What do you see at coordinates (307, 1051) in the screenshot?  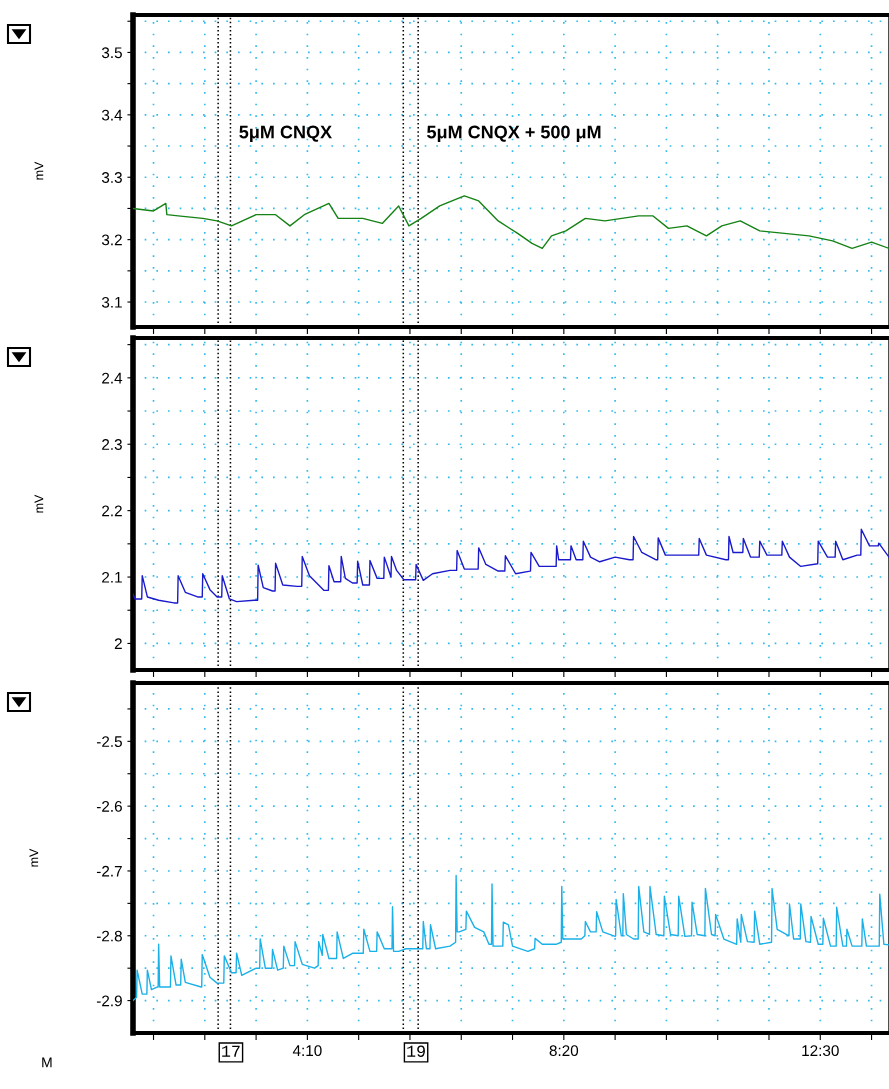 I see `x-tick-label: 4:10` at bounding box center [307, 1051].